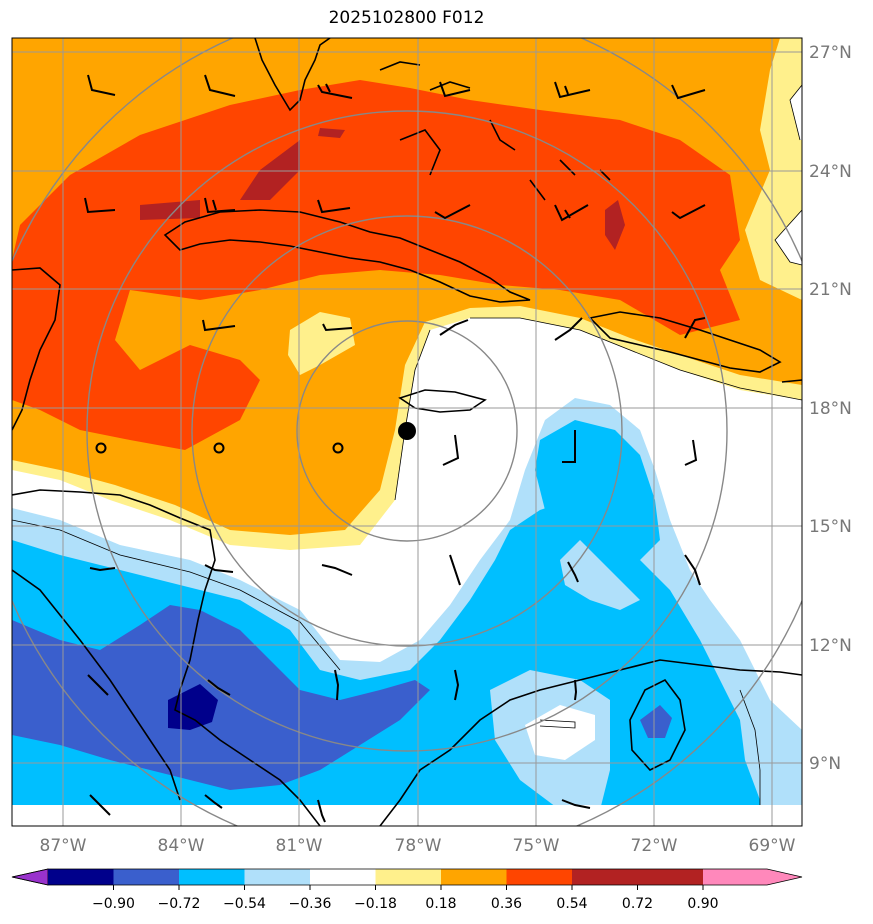 The height and width of the screenshot is (924, 873). What do you see at coordinates (407, 815) in the screenshot?
I see `field-bottom-blank` at bounding box center [407, 815].